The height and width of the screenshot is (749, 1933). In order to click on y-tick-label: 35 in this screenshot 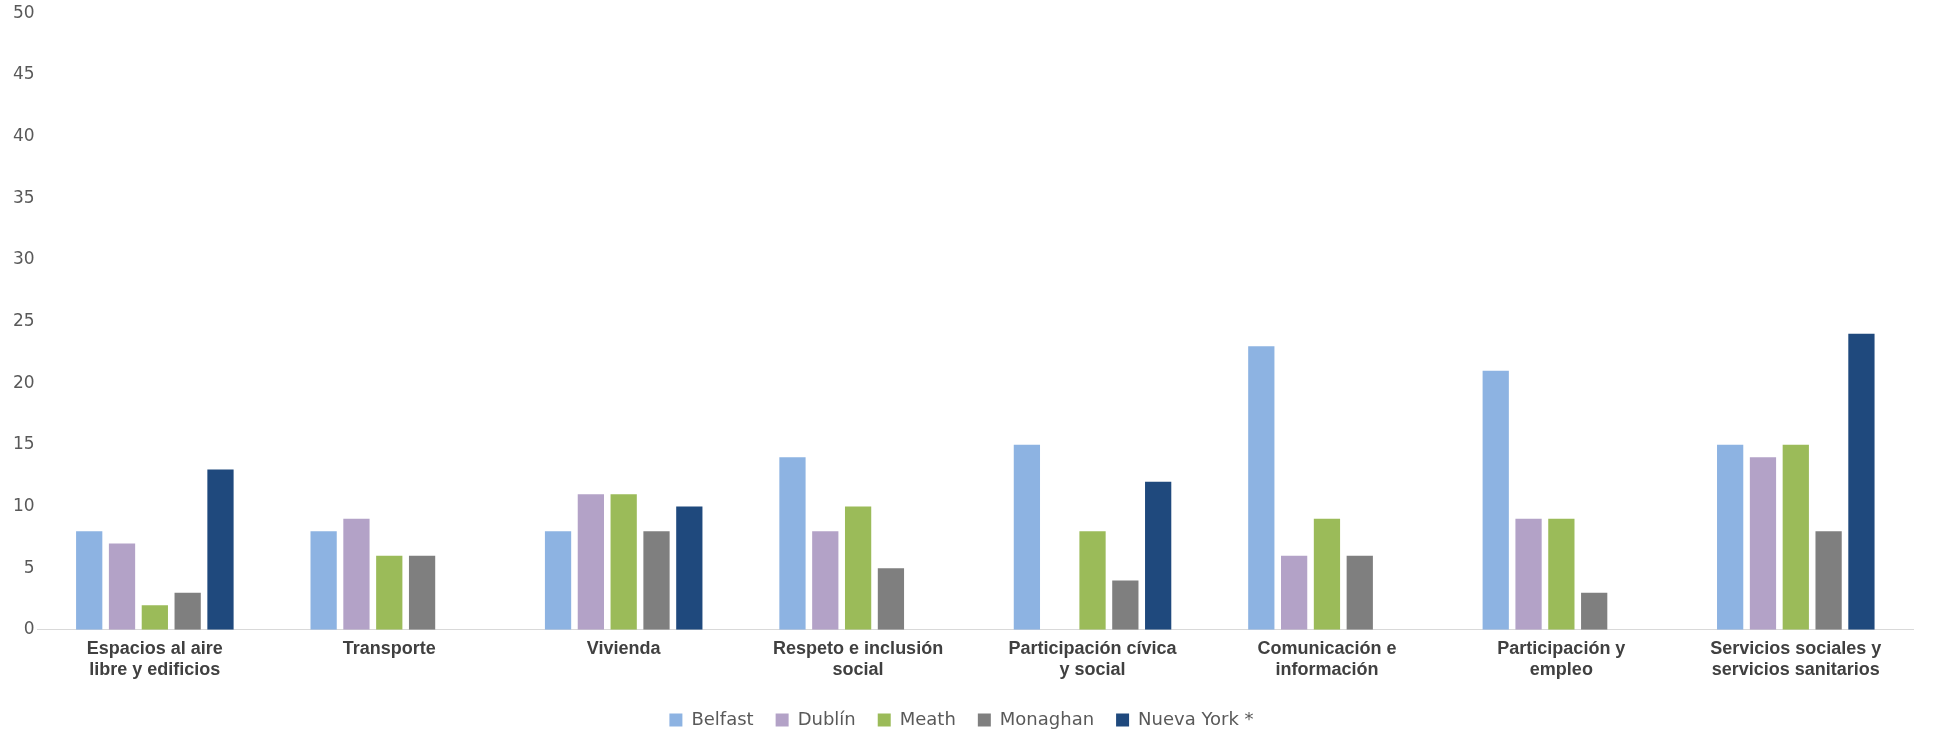, I will do `click(23, 196)`.